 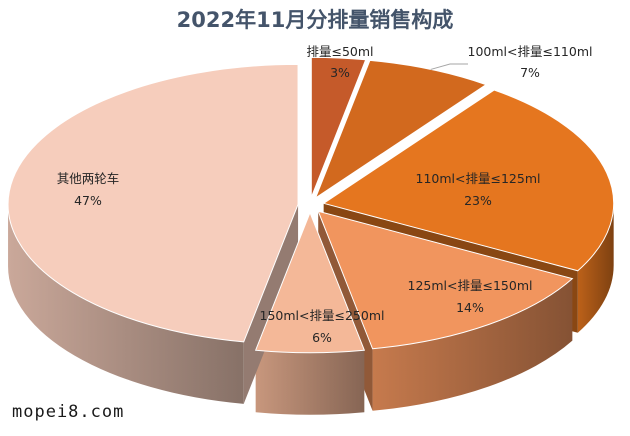 What do you see at coordinates (478, 178) in the screenshot?
I see `slice-label-2: 110ml<排量≤125ml` at bounding box center [478, 178].